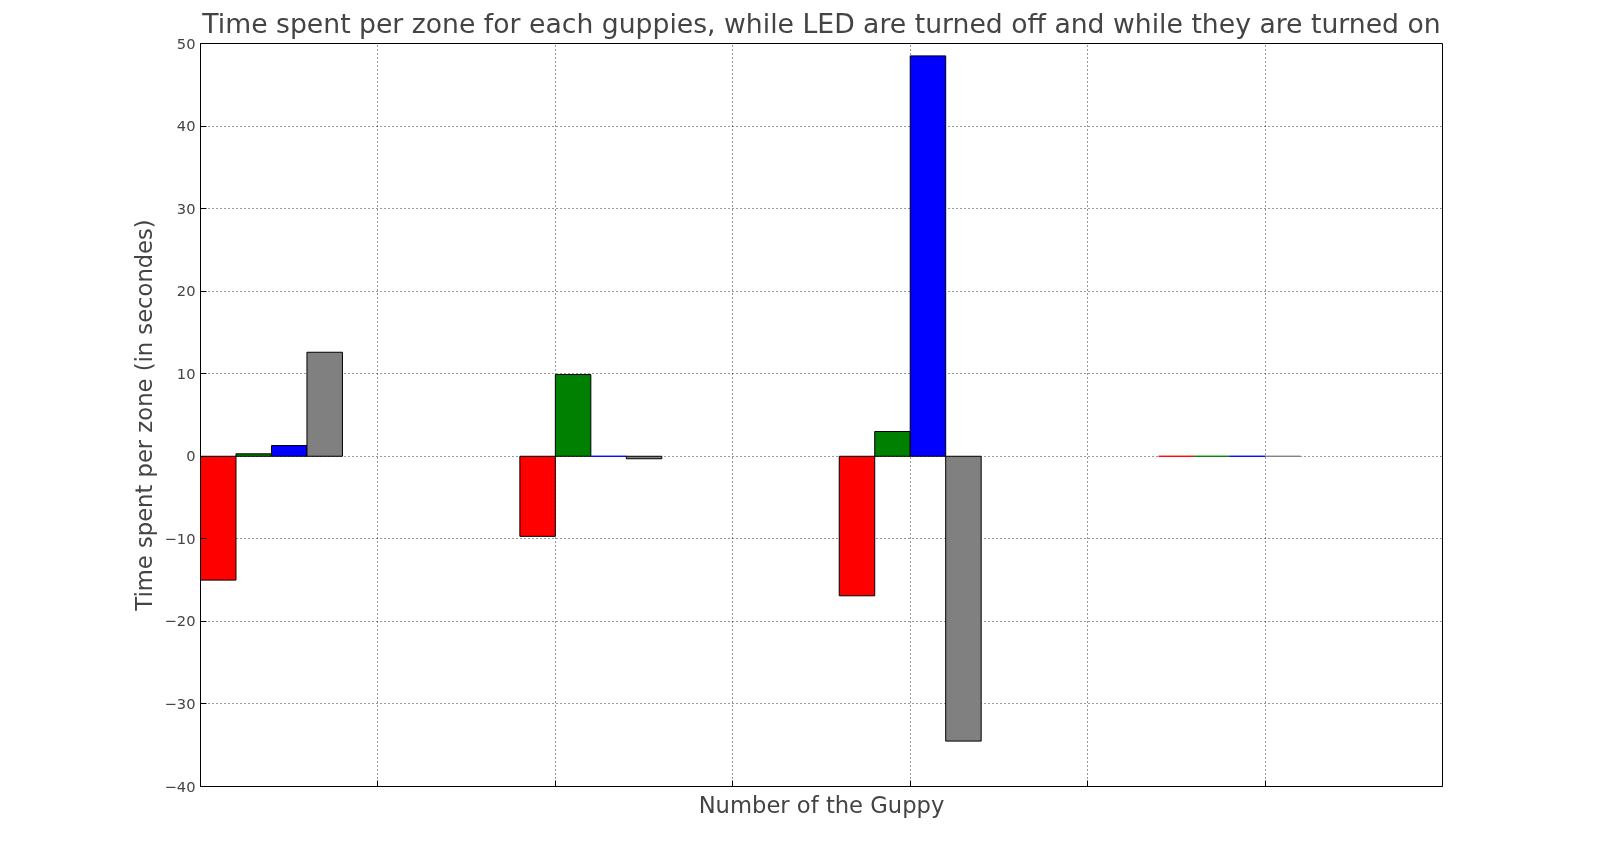 The width and height of the screenshot is (1600, 866). What do you see at coordinates (180, 621) in the screenshot?
I see `y-tick-label: −20` at bounding box center [180, 621].